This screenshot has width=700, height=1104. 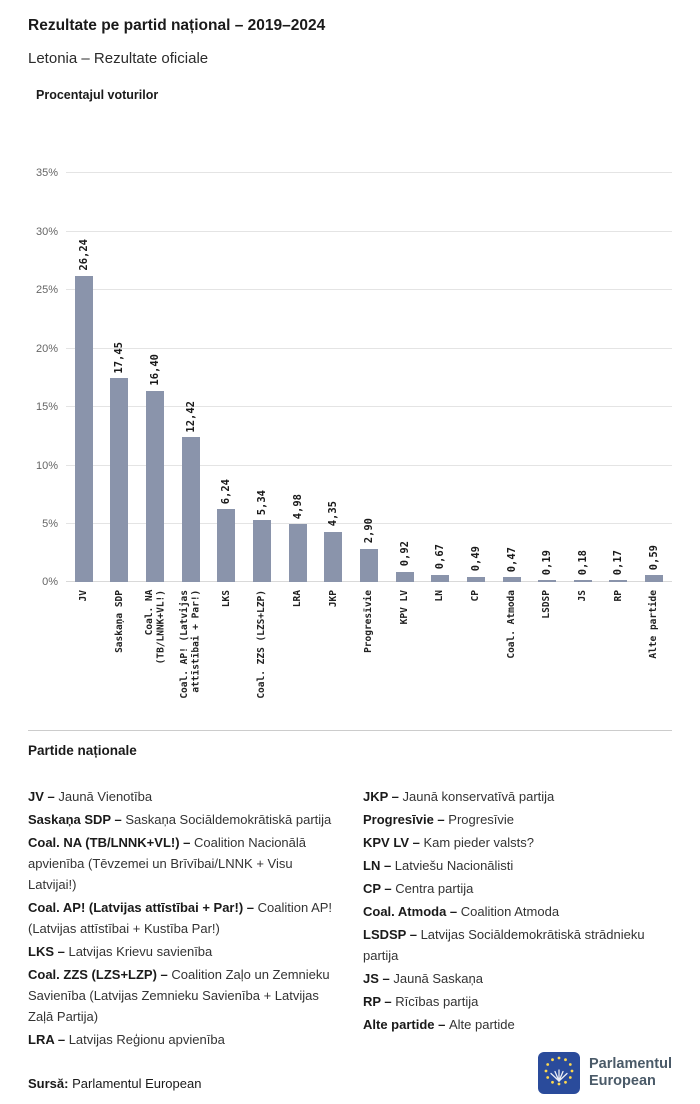 What do you see at coordinates (46, 348) in the screenshot?
I see `y-axis-tick-label: 20%` at bounding box center [46, 348].